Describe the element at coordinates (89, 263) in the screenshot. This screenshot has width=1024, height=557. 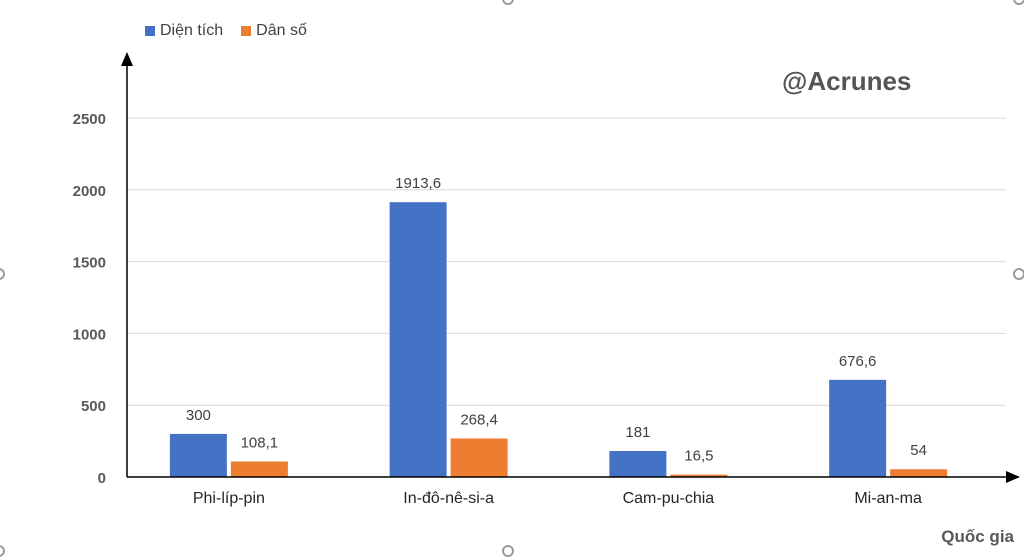
I see `y-tick-label-1500: 1500` at that location.